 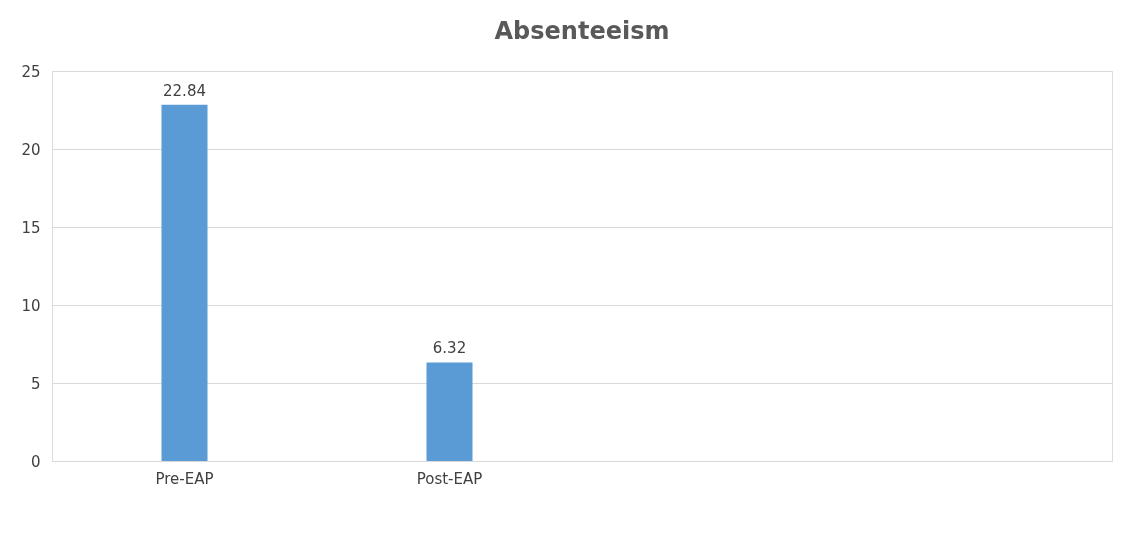 What do you see at coordinates (31, 305) in the screenshot?
I see `y-tick-label: 10` at bounding box center [31, 305].